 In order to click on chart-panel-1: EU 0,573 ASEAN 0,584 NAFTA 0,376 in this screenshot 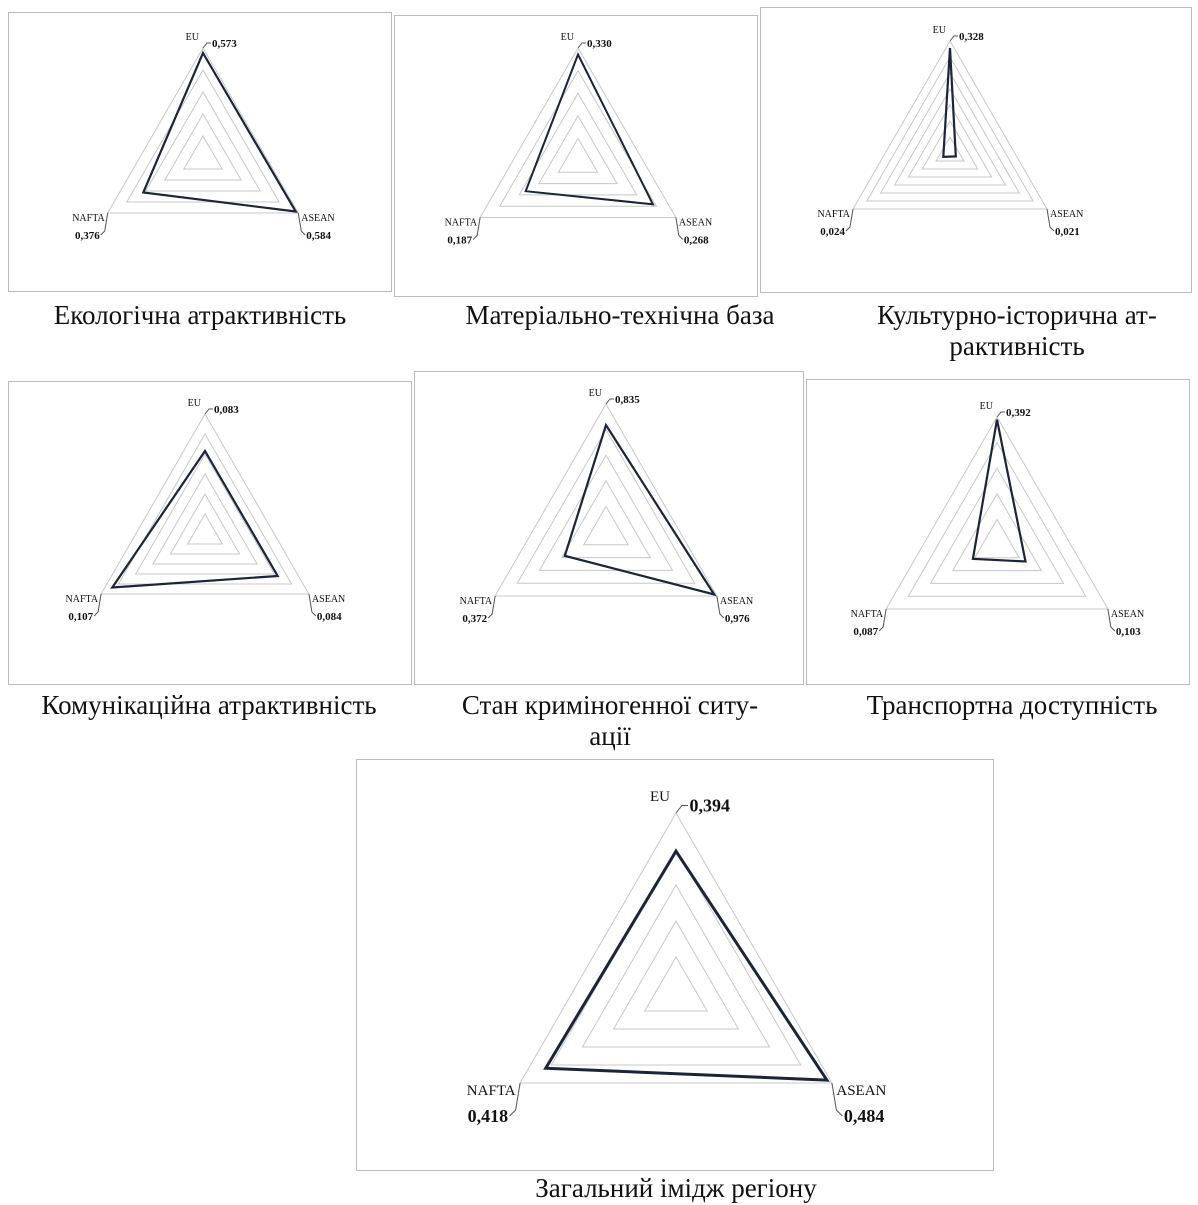, I will do `click(200, 152)`.